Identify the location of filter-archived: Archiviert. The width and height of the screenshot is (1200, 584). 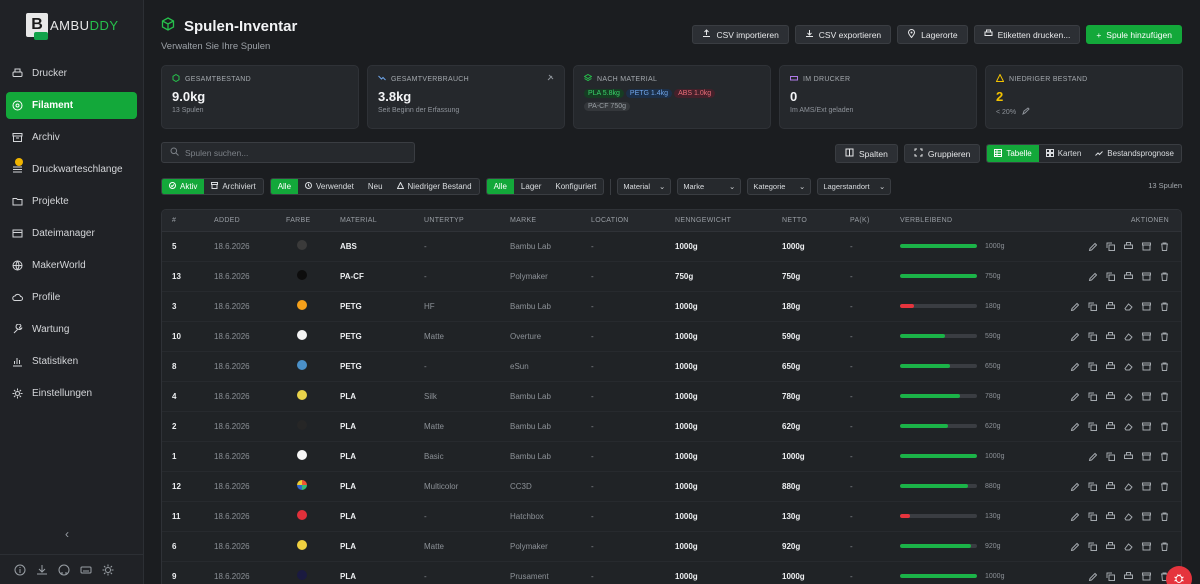
(233, 186).